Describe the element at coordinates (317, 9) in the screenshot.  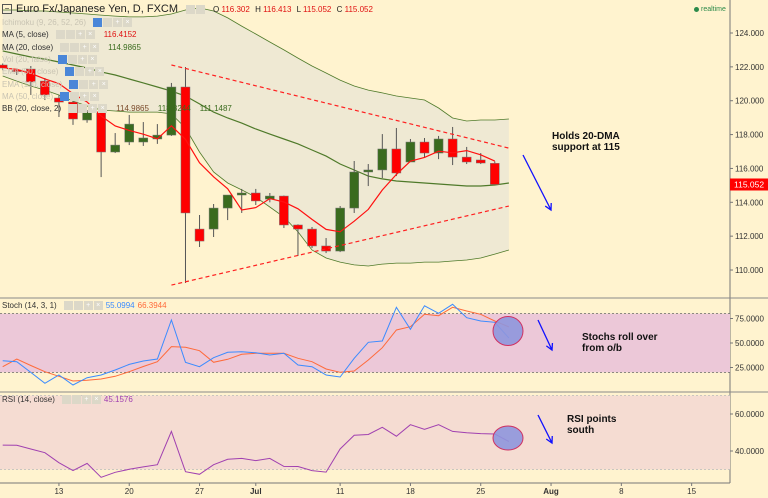
I see `low-value: 115.052` at that location.